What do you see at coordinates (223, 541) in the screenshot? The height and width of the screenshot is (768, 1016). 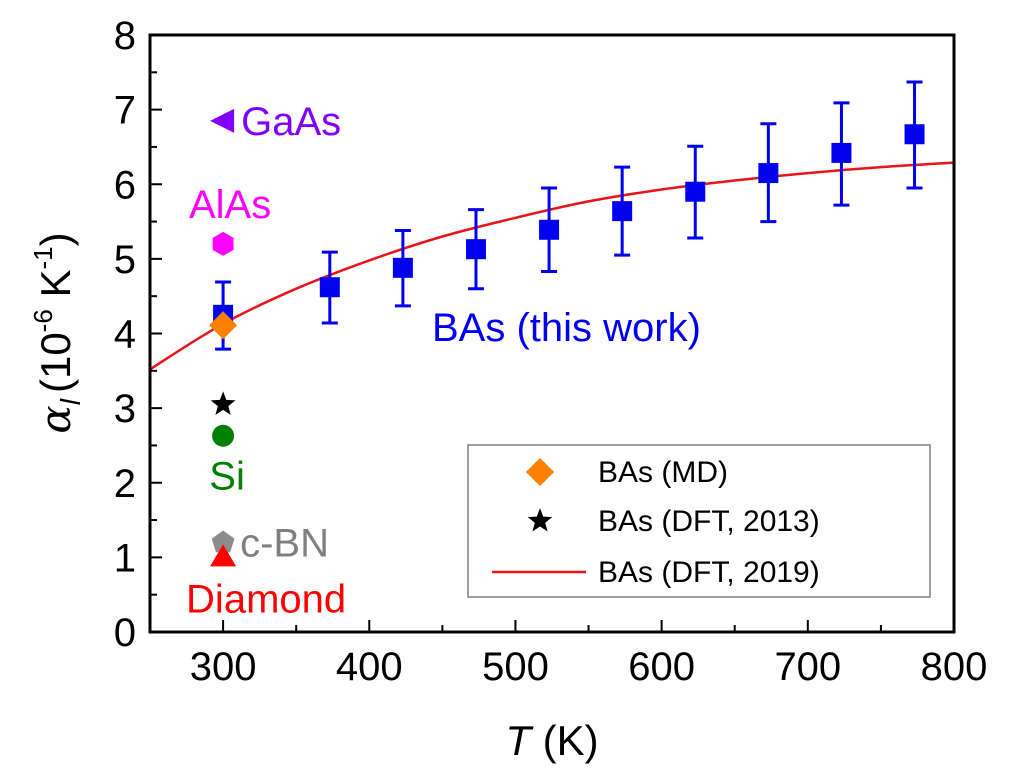 I see `c-bn-point` at bounding box center [223, 541].